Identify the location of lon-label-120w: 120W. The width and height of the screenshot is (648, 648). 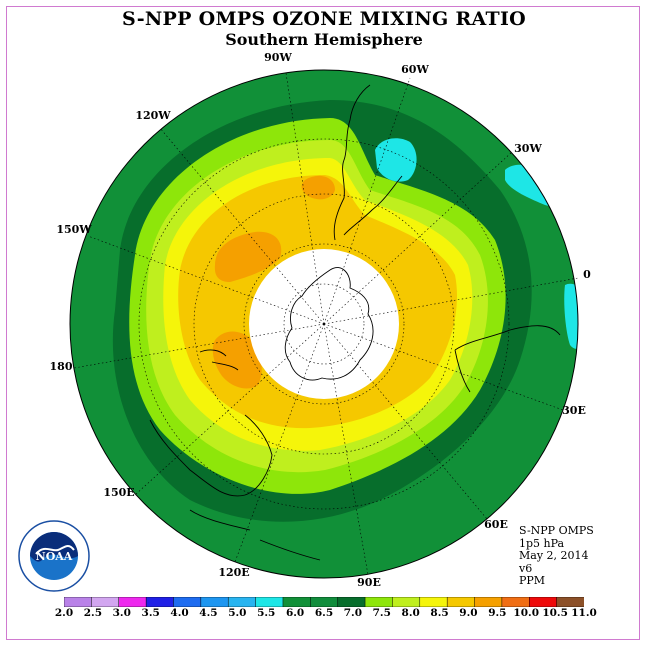
(153, 115).